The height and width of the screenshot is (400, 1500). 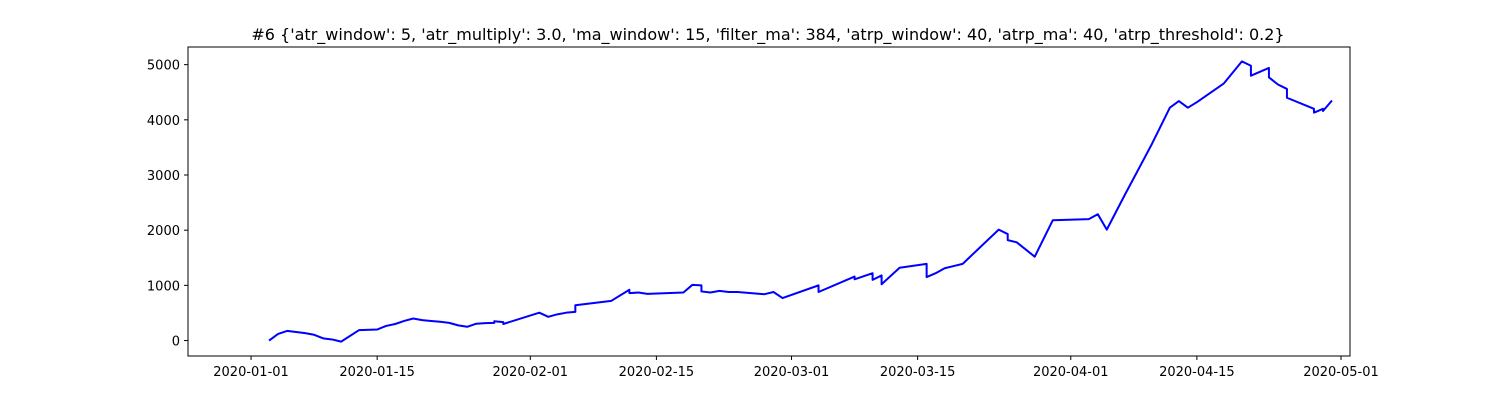 I want to click on y-tick-label: 4000, so click(x=163, y=121).